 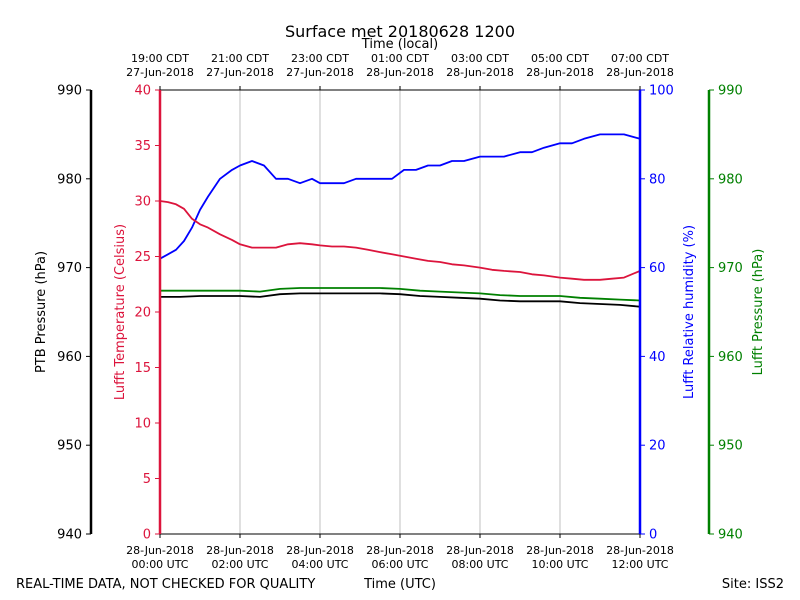 I want to click on rh-tick-label: 0, so click(x=653, y=535).